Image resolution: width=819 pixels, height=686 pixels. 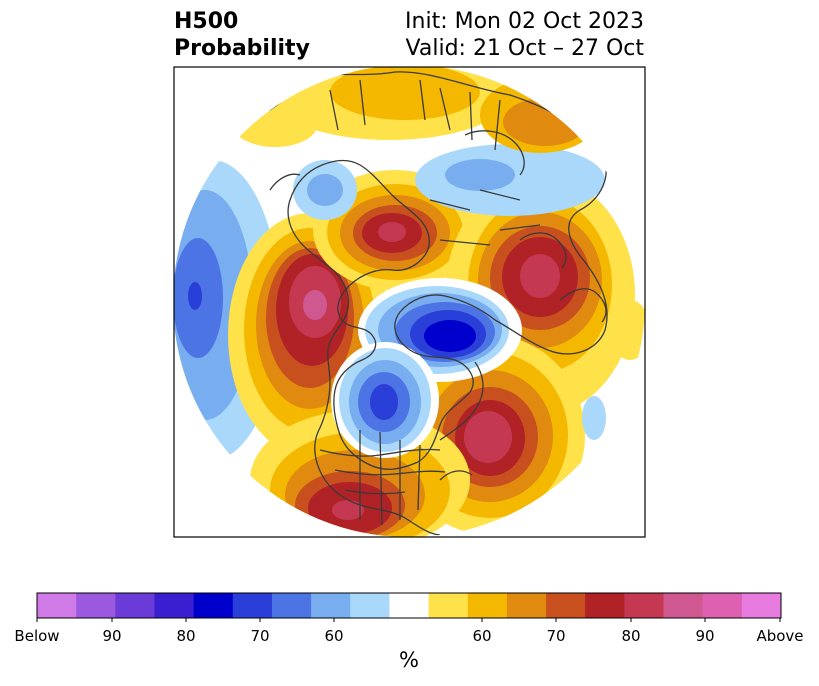 I want to click on anomaly-middle-east-below, so click(x=510, y=180).